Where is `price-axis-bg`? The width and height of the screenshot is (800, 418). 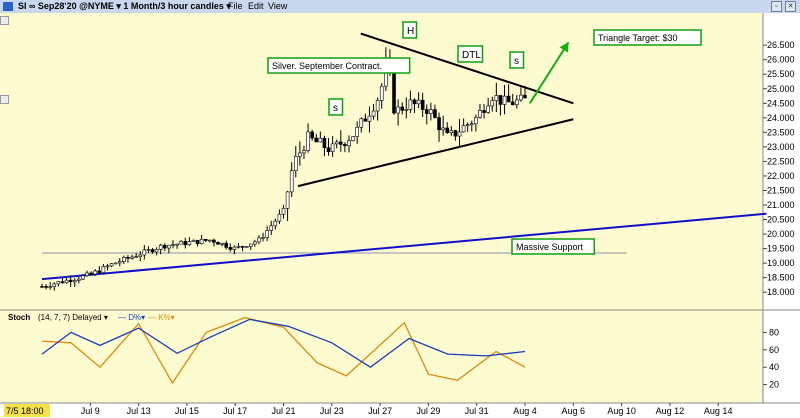 price-axis-bg is located at coordinates (781, 161).